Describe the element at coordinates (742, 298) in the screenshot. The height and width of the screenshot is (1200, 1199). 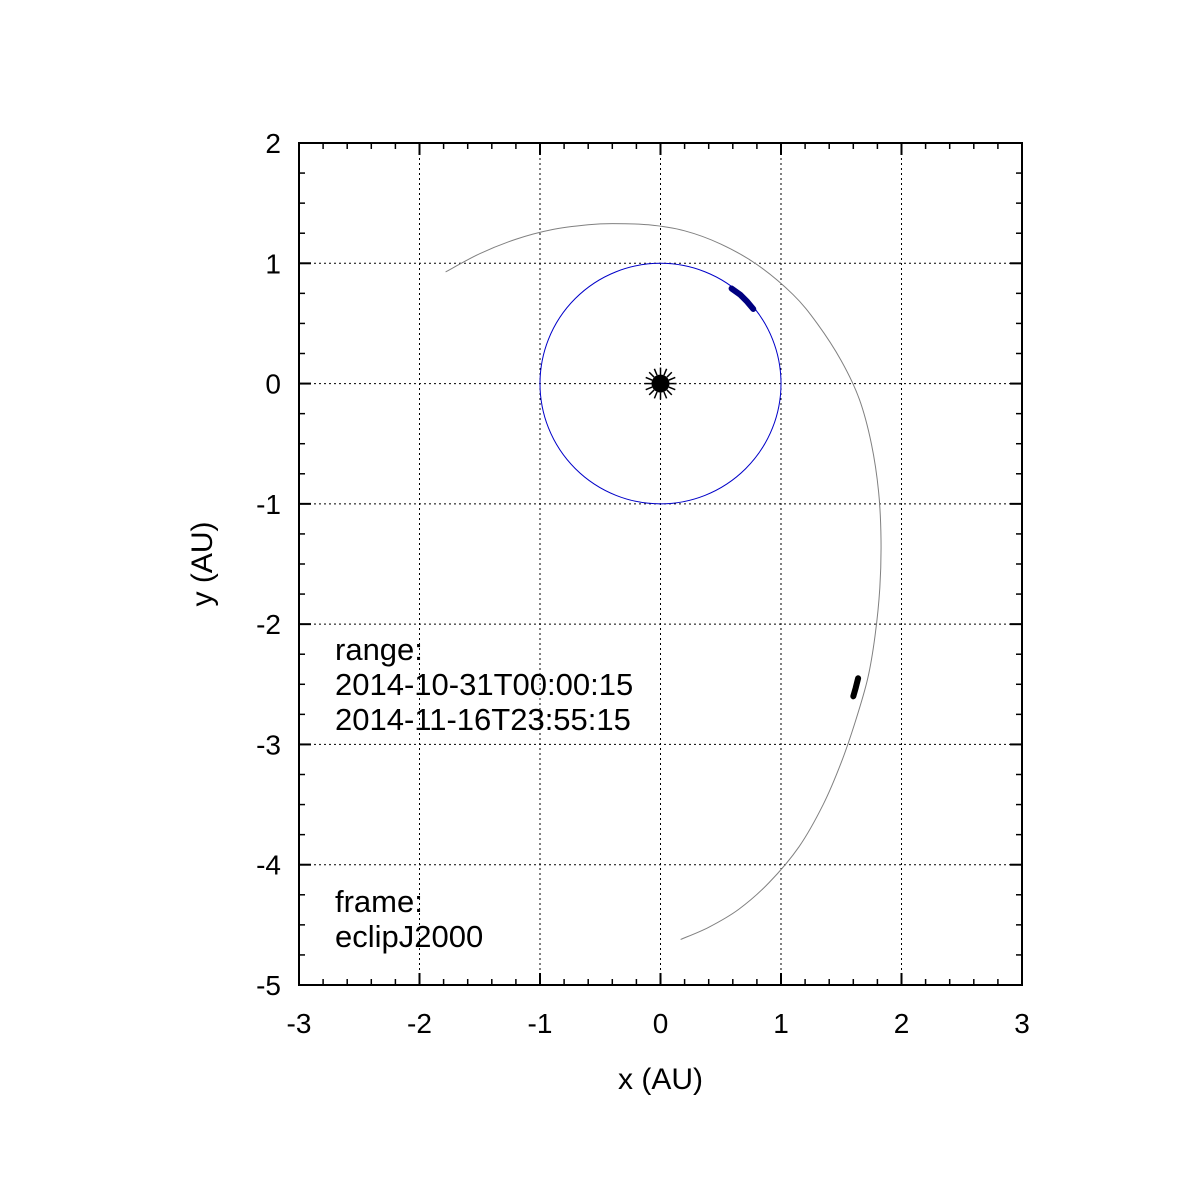
I see `earth-segment-line` at that location.